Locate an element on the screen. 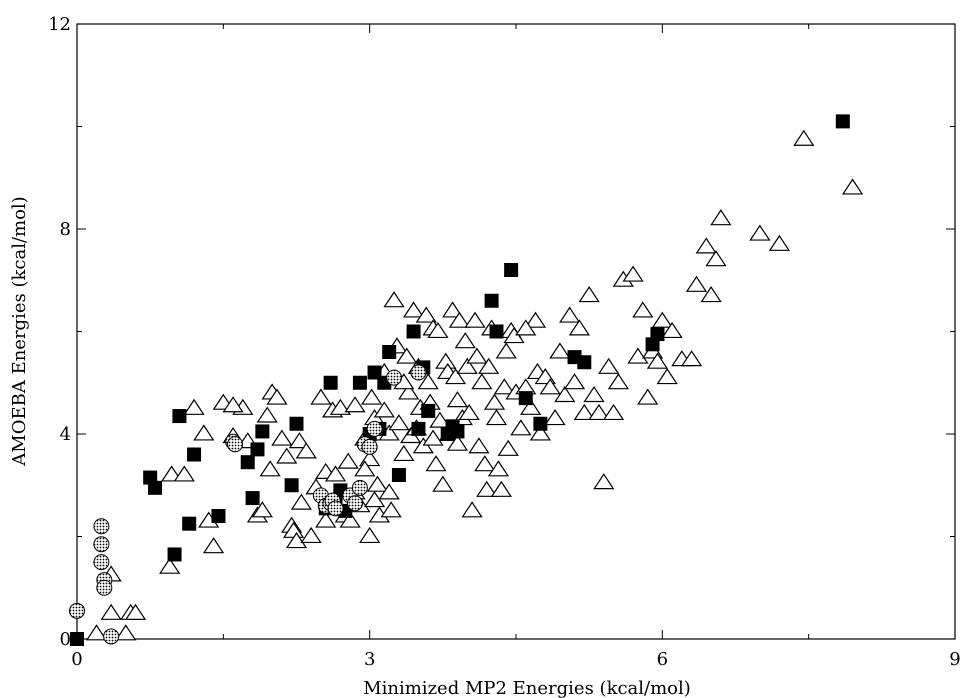 The width and height of the screenshot is (961, 698). y-axis-title: AMOEBA Energies (kcal/mol) is located at coordinates (19, 331).